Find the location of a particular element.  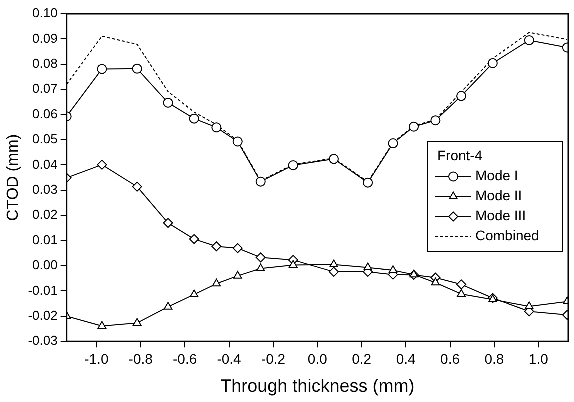

x-tick-label: -0.2 is located at coordinates (273, 358).